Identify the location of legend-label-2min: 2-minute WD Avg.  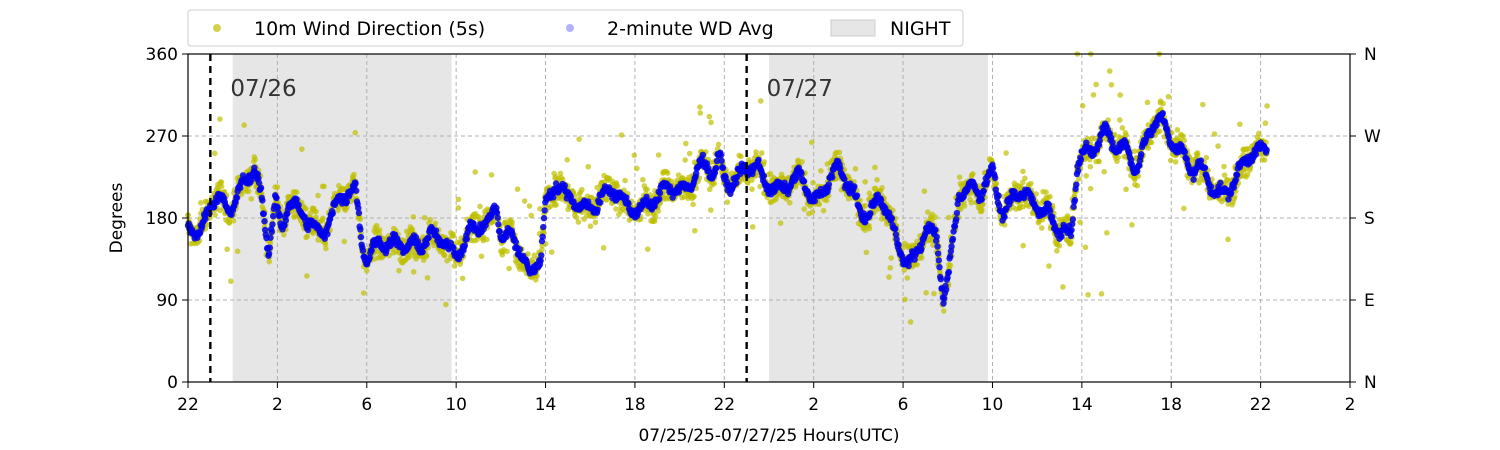
(690, 29).